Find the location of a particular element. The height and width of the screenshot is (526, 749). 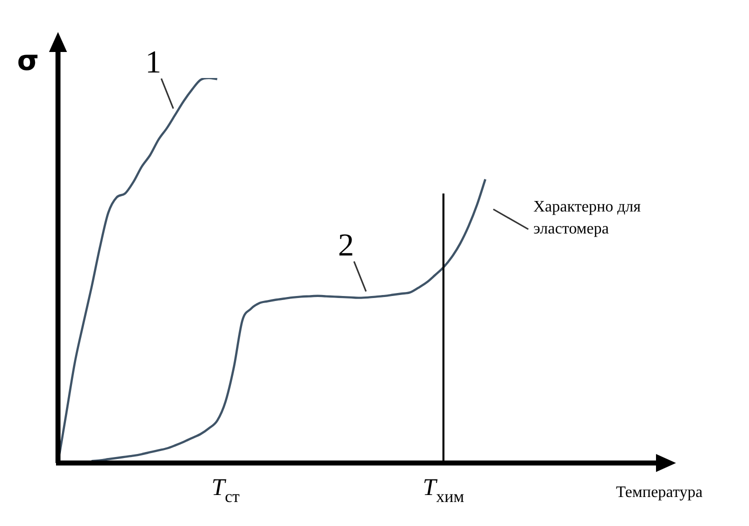

y-axis-title: σ is located at coordinates (28, 60).